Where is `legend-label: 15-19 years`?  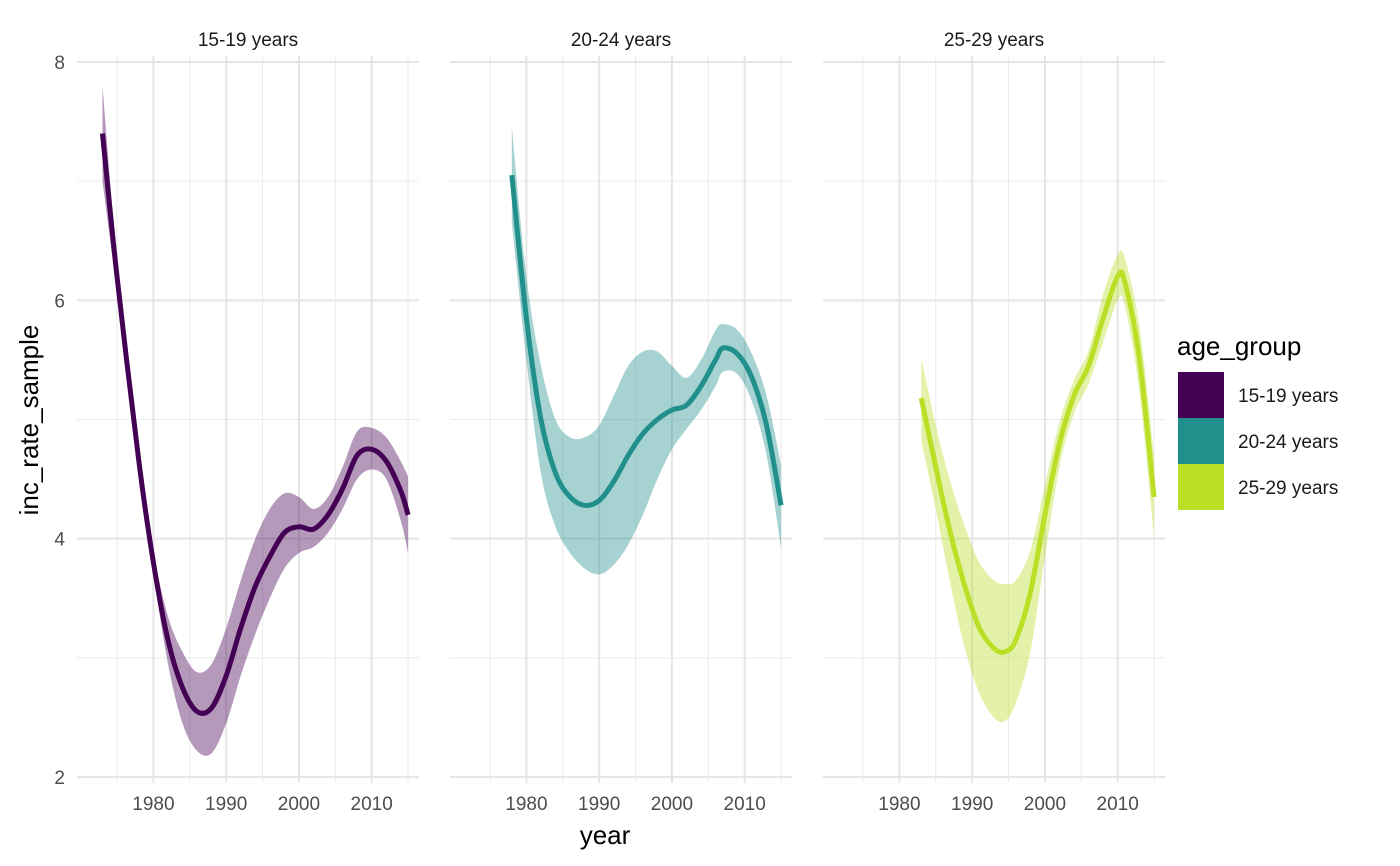 legend-label: 15-19 years is located at coordinates (1288, 396).